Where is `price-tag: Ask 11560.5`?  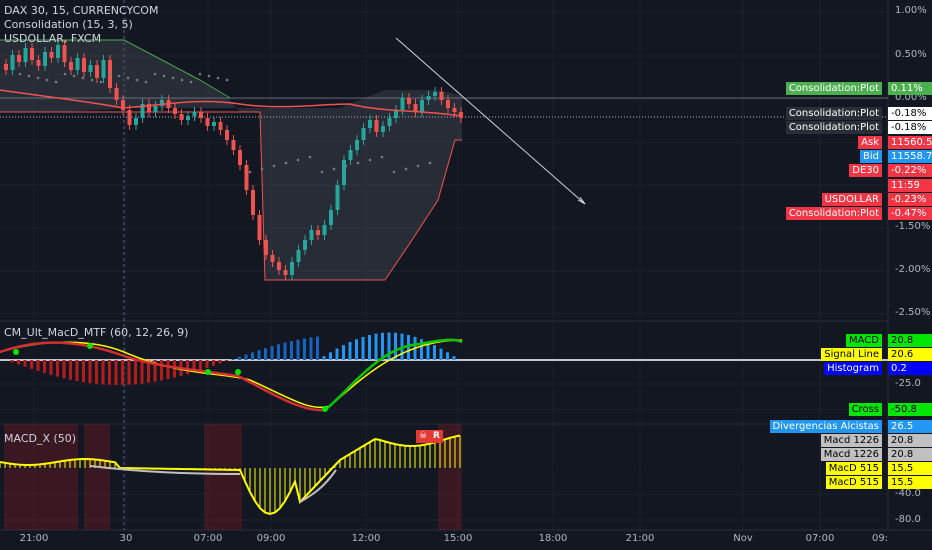 price-tag: Ask 11560.5 is located at coordinates (895, 142).